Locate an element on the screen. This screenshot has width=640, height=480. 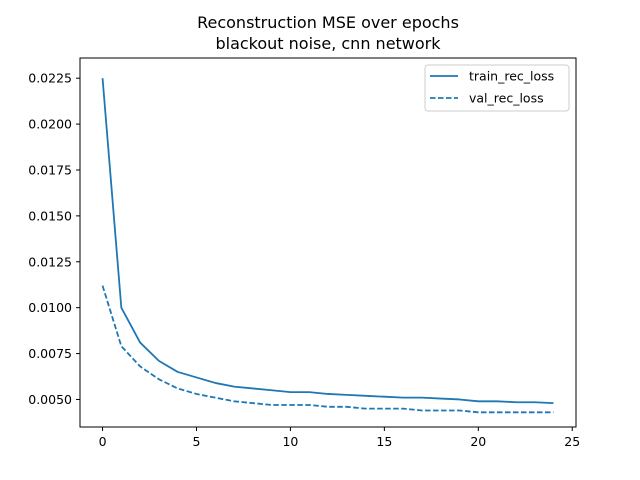
y-tick-label: 0.0200 is located at coordinates (50, 124).